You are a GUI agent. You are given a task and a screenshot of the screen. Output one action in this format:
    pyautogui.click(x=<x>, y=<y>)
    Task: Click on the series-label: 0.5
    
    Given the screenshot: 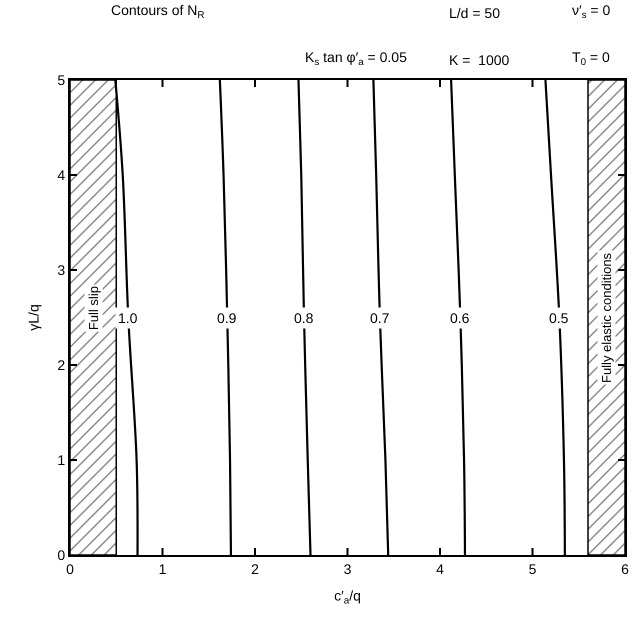 What is the action you would take?
    pyautogui.click(x=559, y=318)
    